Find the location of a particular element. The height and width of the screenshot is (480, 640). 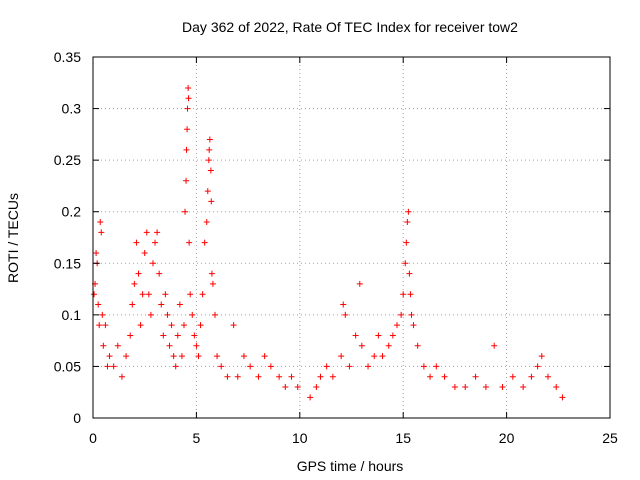

y-tick-label: 0.2 is located at coordinates (72, 212).